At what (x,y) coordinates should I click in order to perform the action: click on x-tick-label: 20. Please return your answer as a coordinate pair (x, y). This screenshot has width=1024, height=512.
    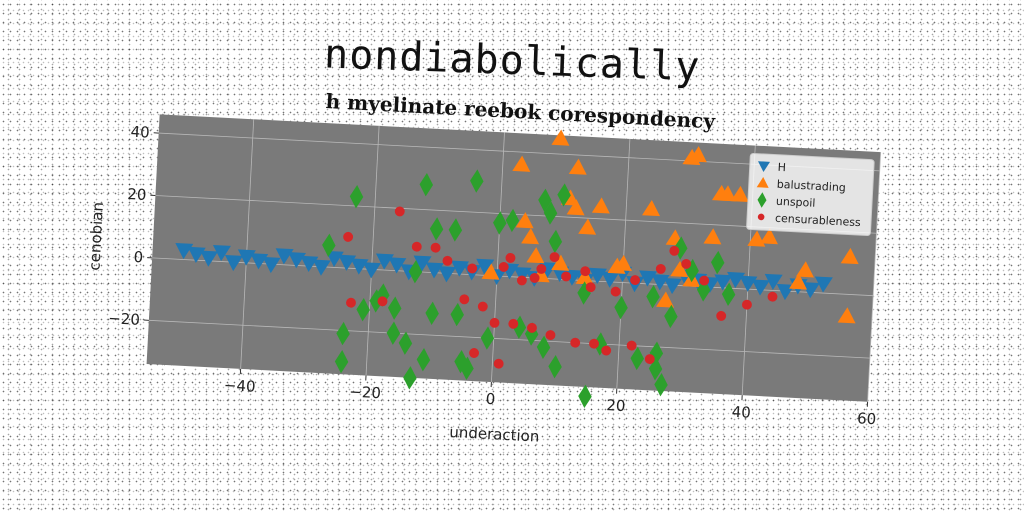
    Looking at the image, I should click on (616, 405).